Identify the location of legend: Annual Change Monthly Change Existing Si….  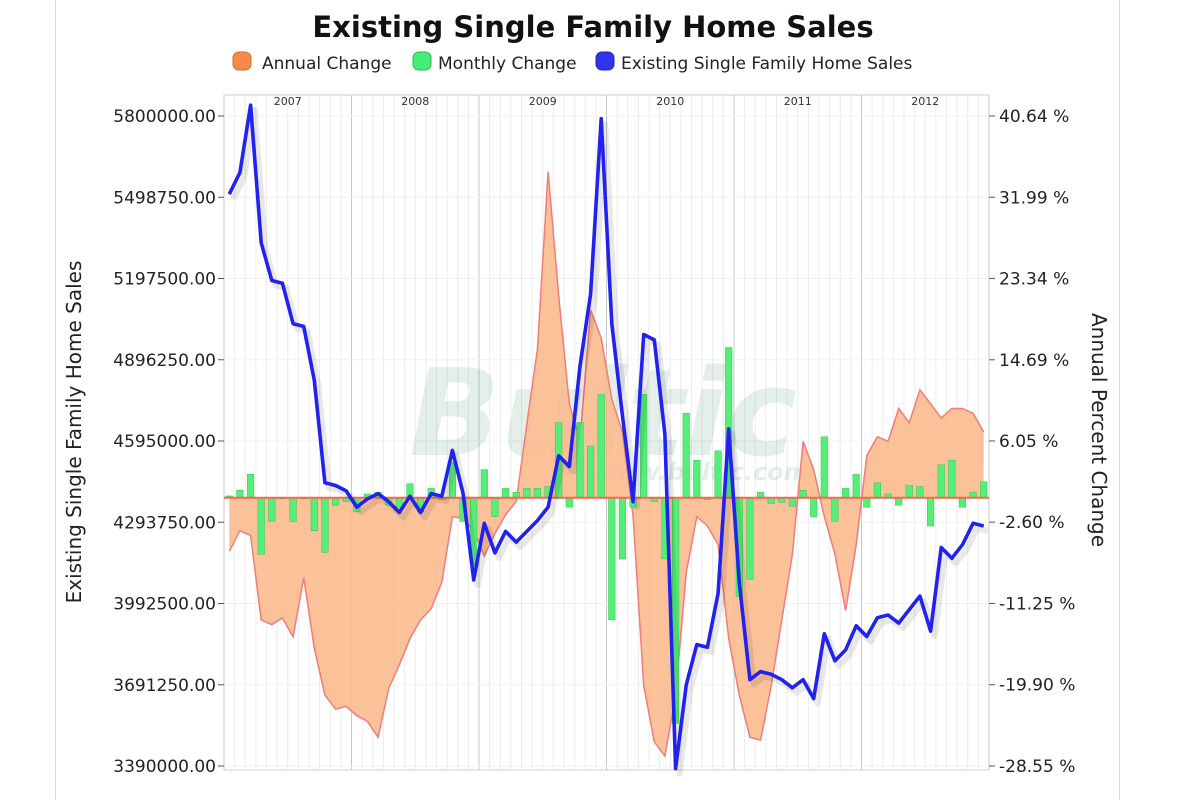
(572, 62).